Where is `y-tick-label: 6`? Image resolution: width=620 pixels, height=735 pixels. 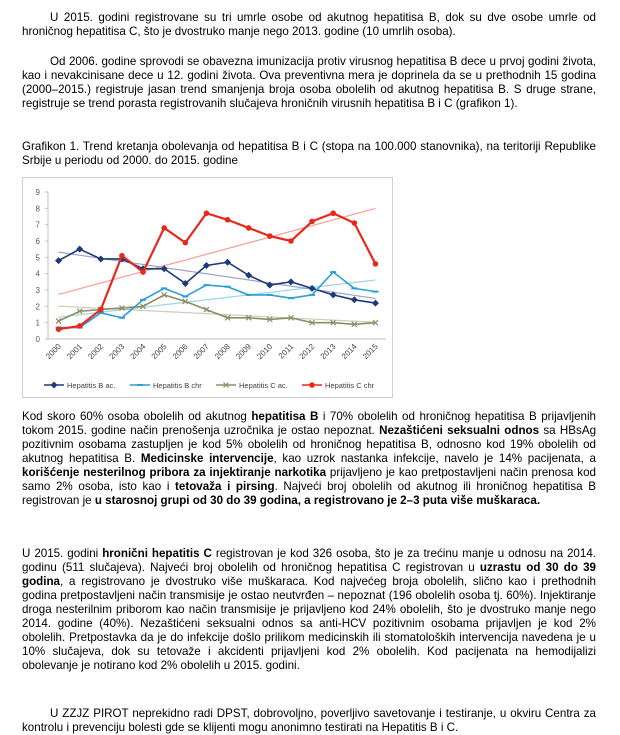 y-tick-label: 6 is located at coordinates (38, 241).